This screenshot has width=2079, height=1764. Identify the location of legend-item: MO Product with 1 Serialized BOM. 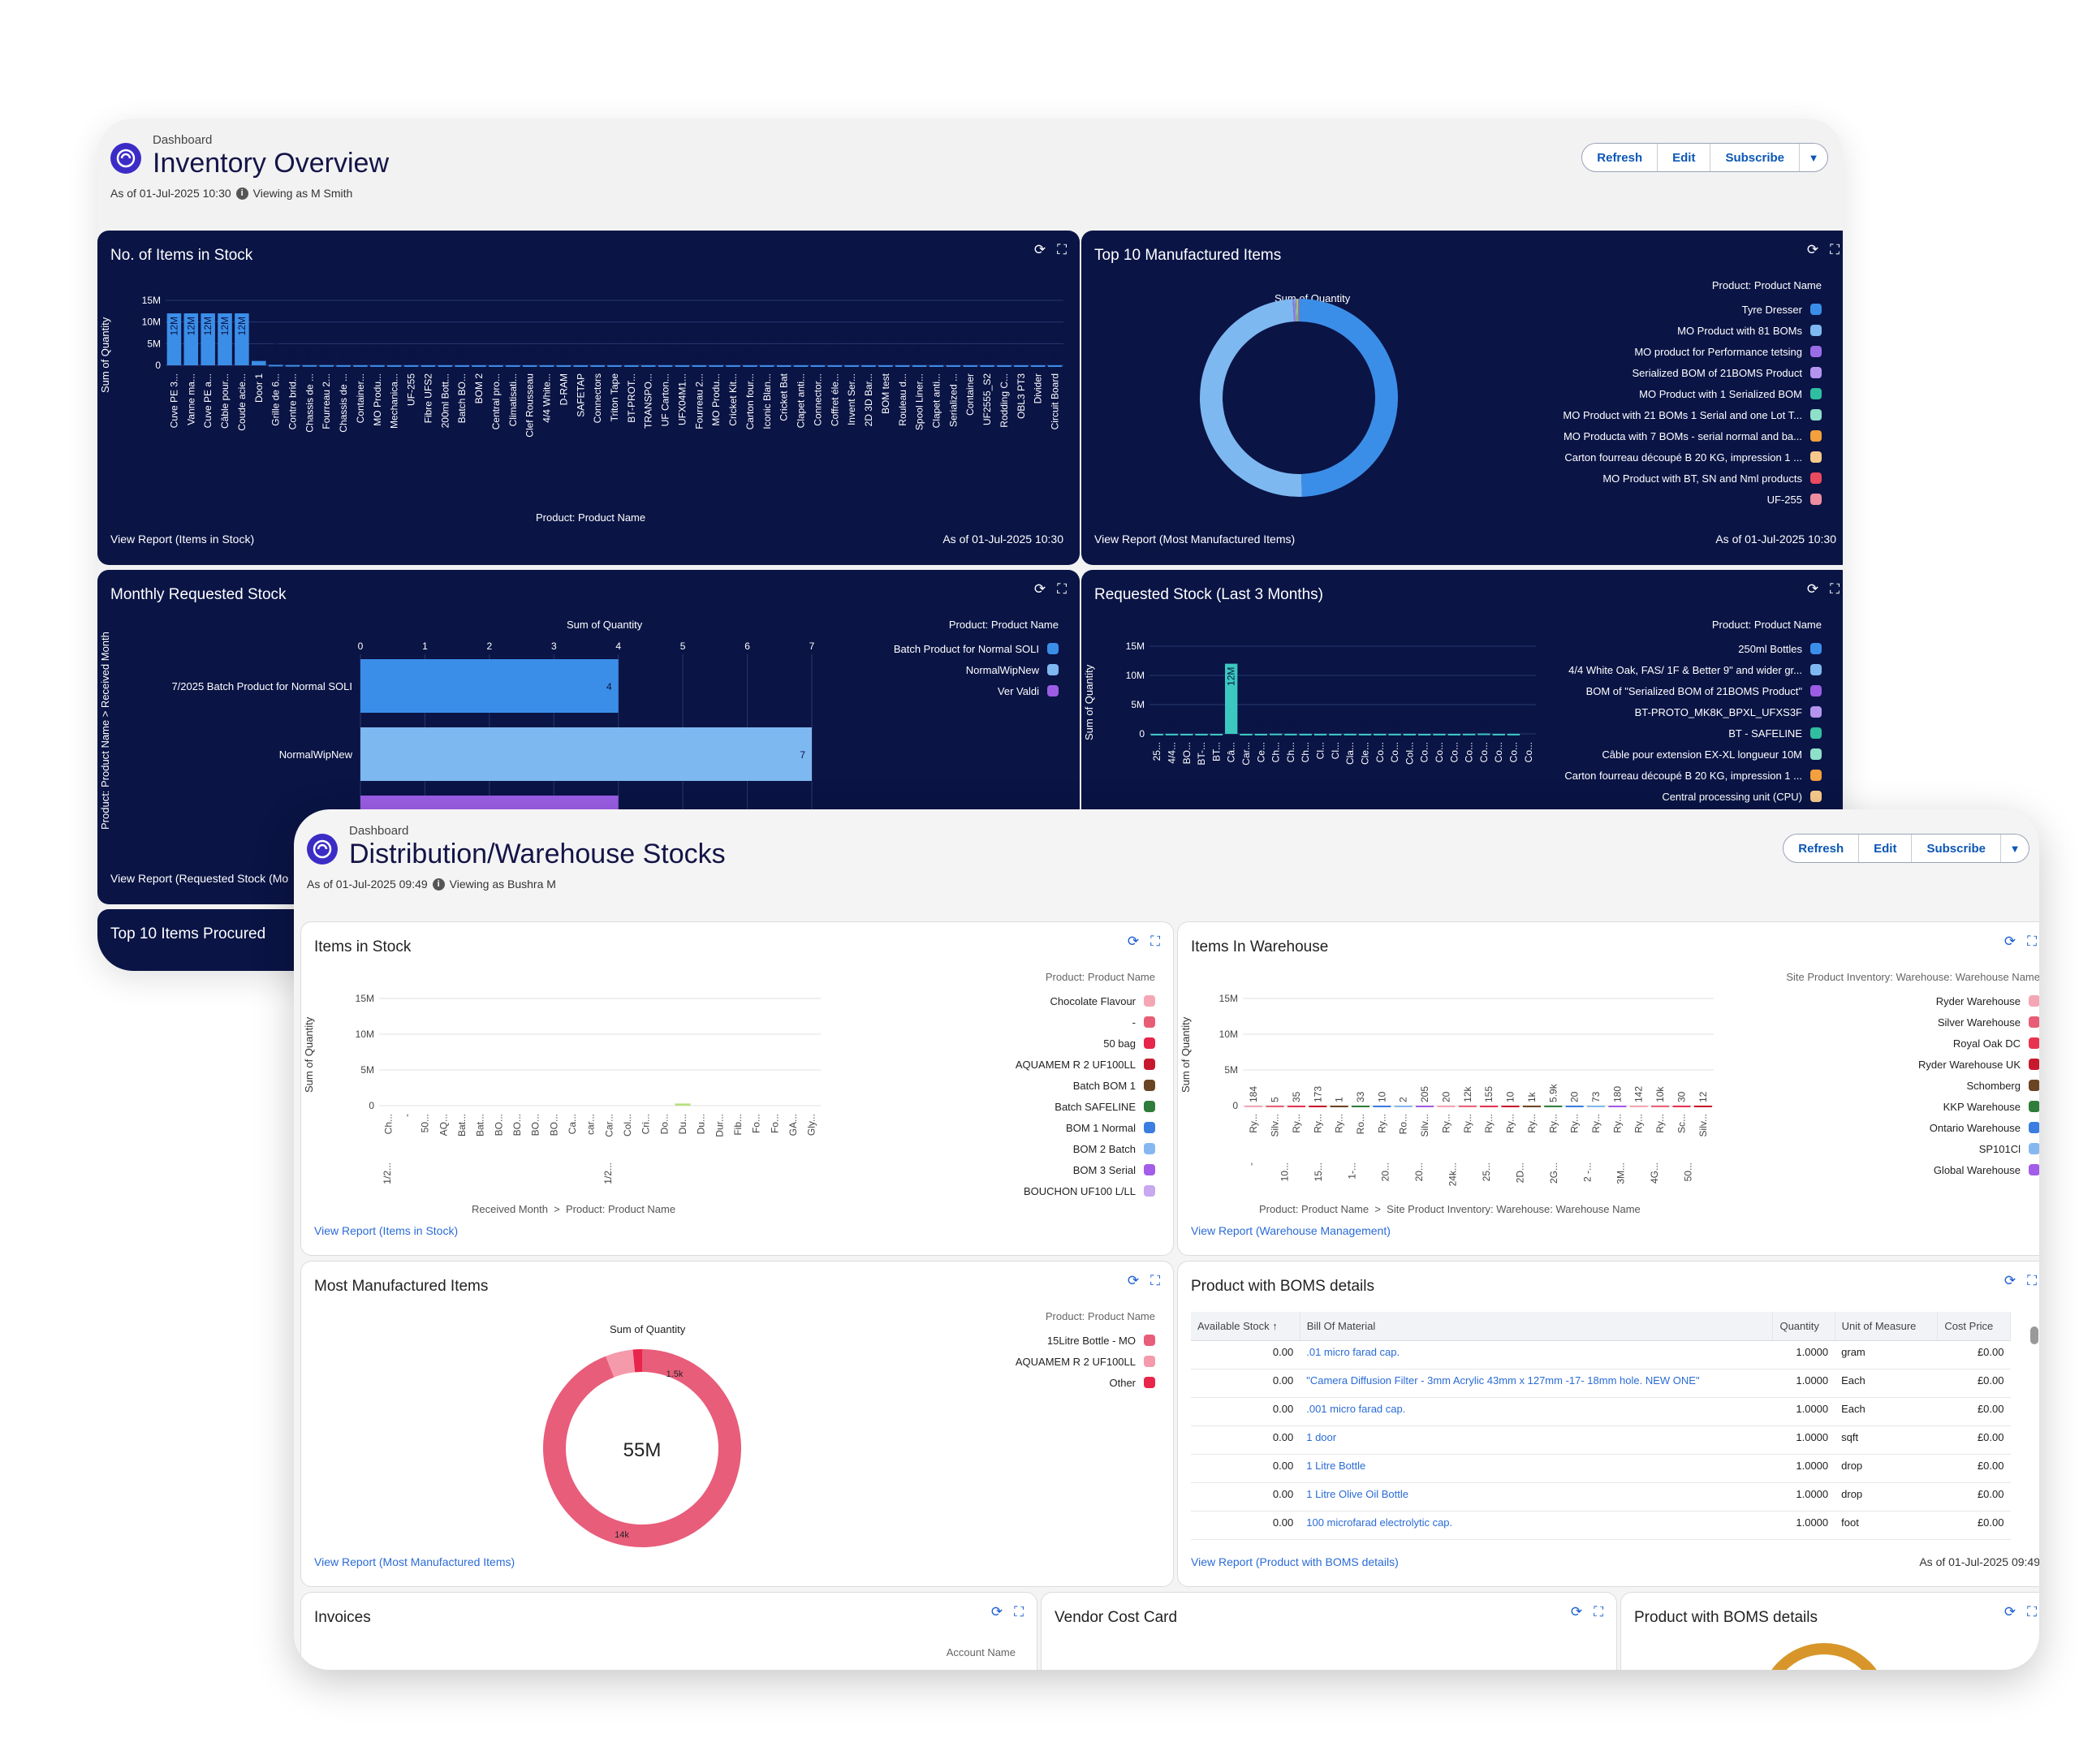
(1692, 393).